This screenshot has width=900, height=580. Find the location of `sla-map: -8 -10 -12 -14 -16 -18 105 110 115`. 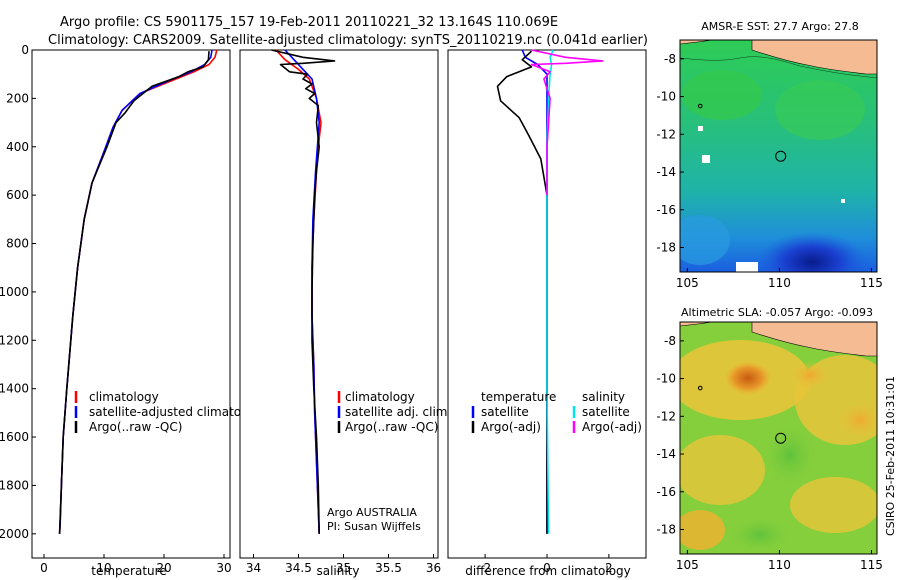

sla-map: -8 -10 -12 -14 -16 -18 105 110 115 is located at coordinates (769, 446).